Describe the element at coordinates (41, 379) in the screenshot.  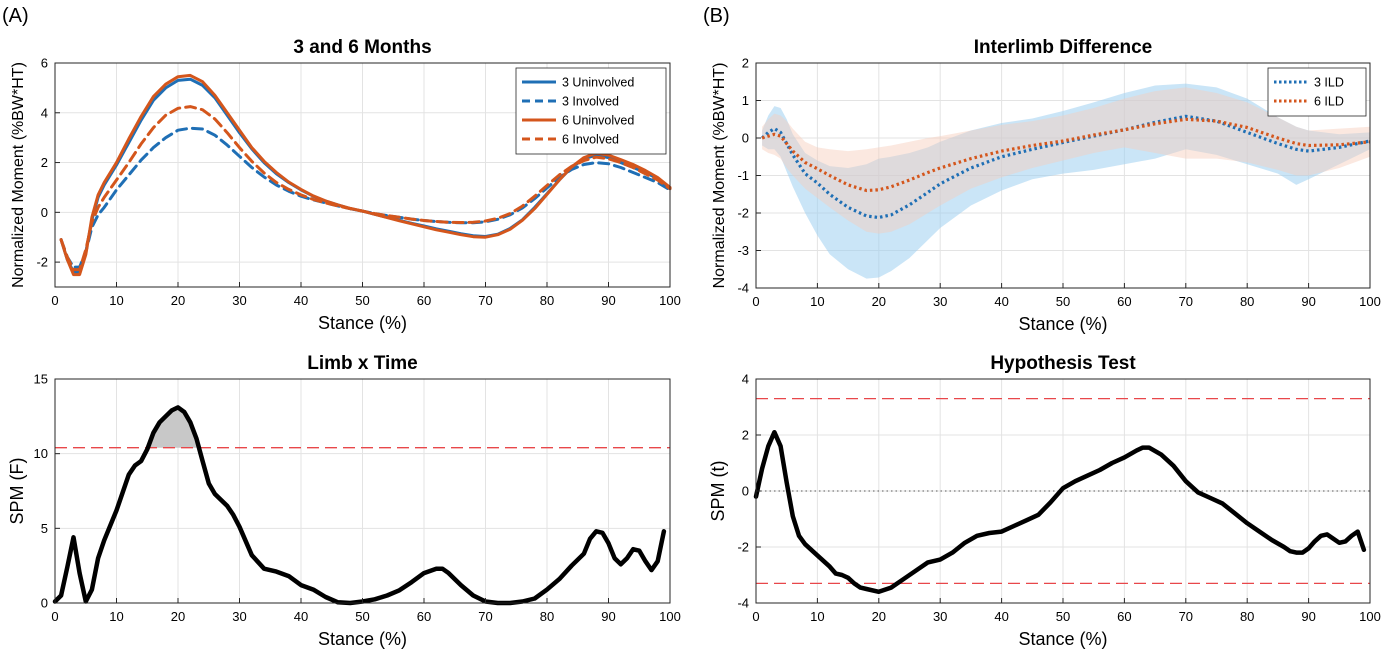
I see `y-tick-label: 15` at that location.